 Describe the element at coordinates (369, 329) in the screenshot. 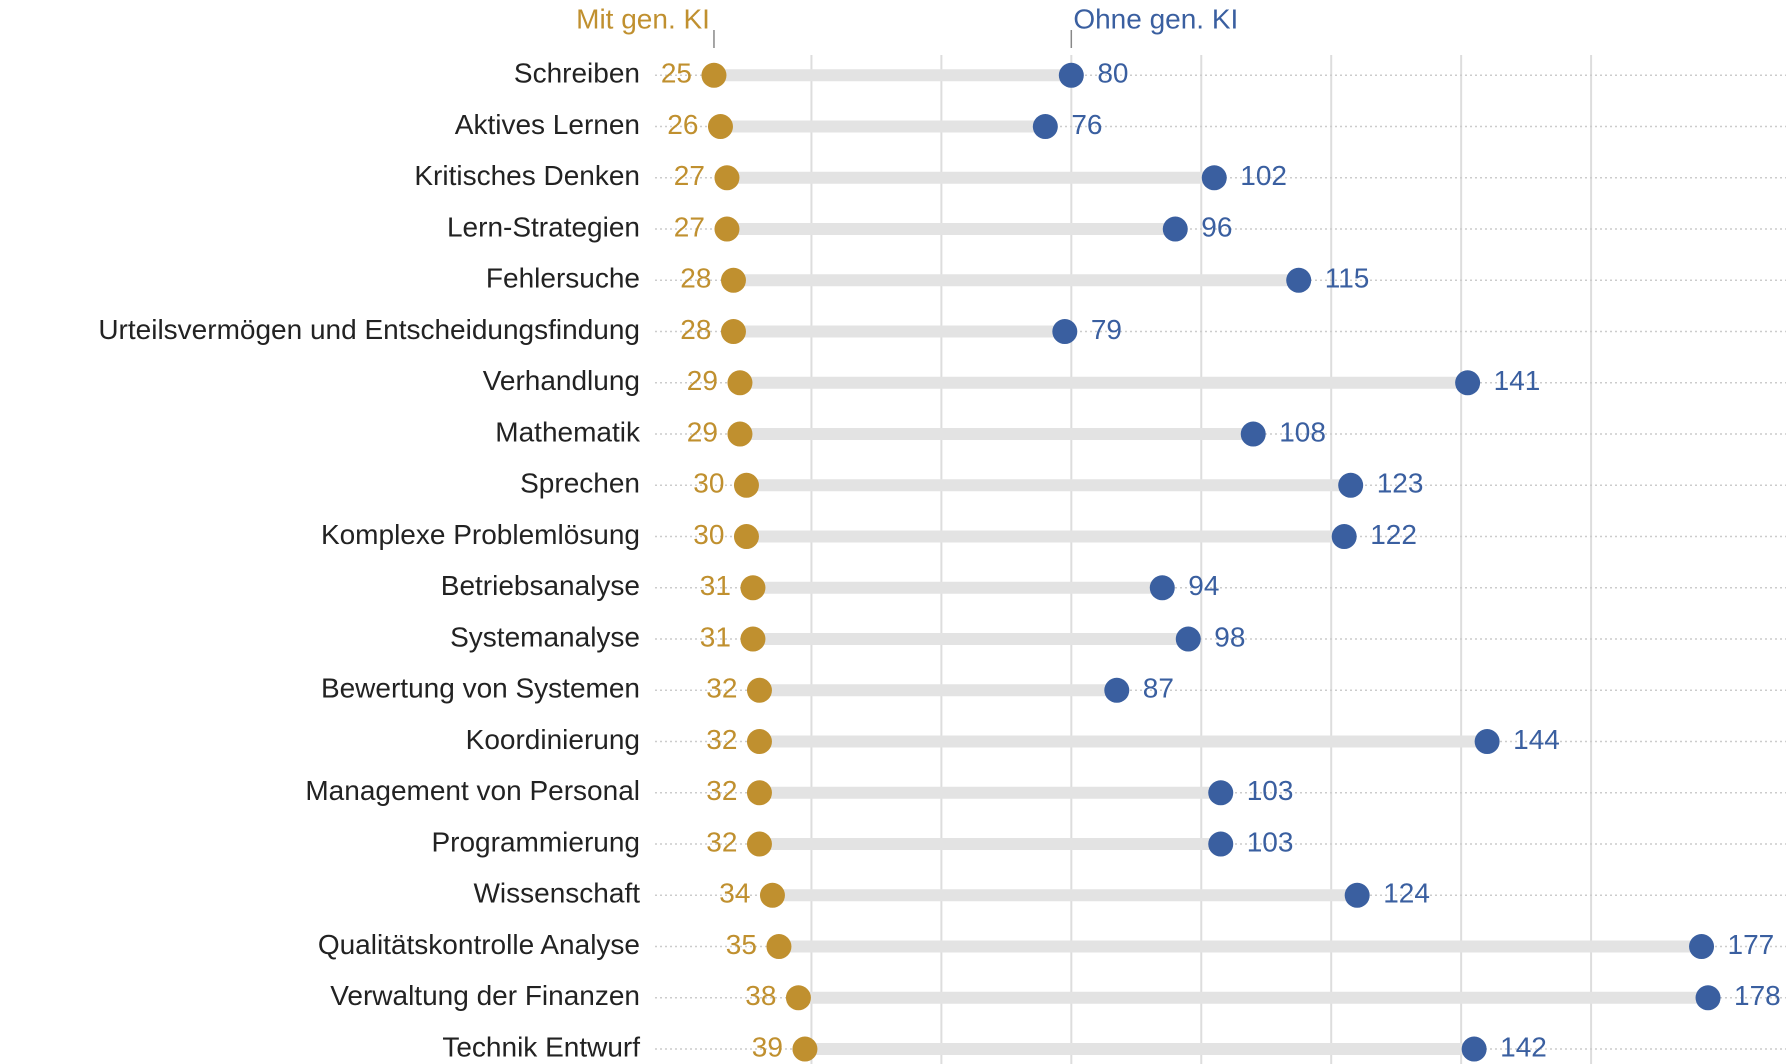

I see `category-label: Urteilsvermögen und Entscheidungsfindung` at that location.